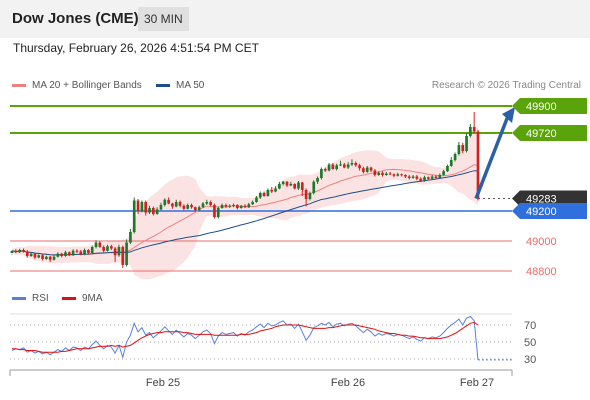 Image resolution: width=590 pixels, height=400 pixels. What do you see at coordinates (69, 298) in the screenshot?
I see `rsi-ma-swatch` at bounding box center [69, 298].